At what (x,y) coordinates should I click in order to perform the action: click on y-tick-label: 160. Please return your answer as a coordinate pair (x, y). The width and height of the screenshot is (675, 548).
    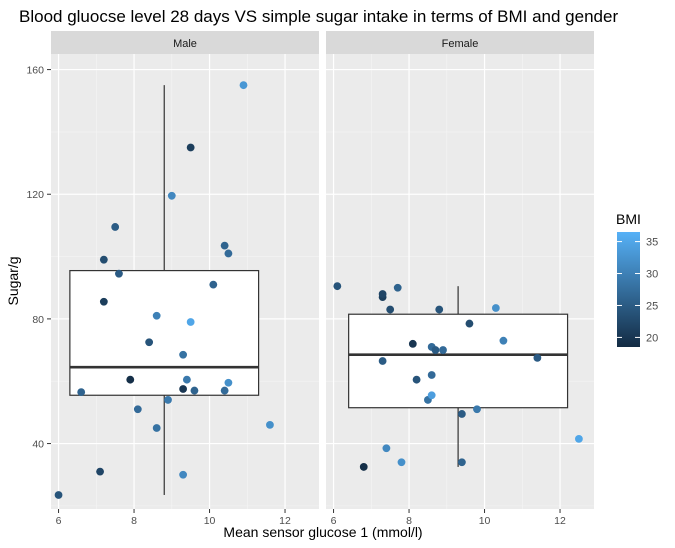
    Looking at the image, I should click on (35, 71).